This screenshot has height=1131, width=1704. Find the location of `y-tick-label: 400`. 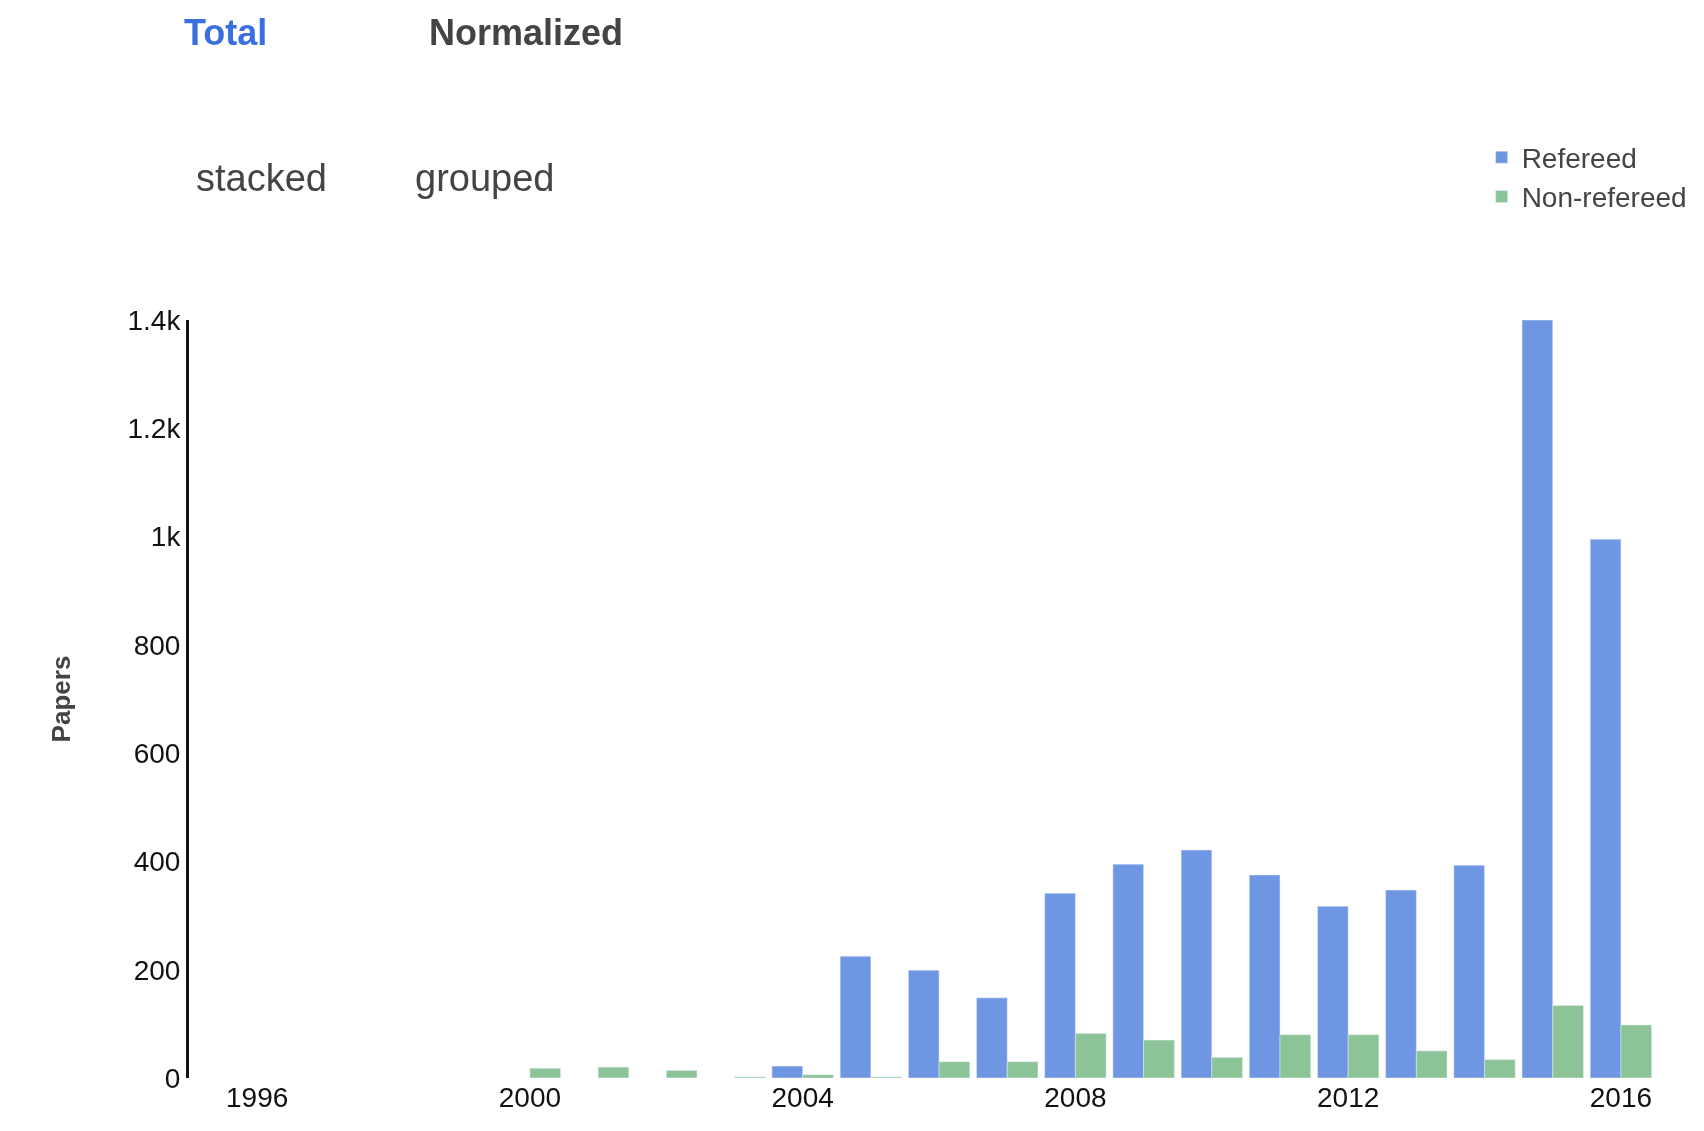

y-tick-label: 400 is located at coordinates (157, 862).